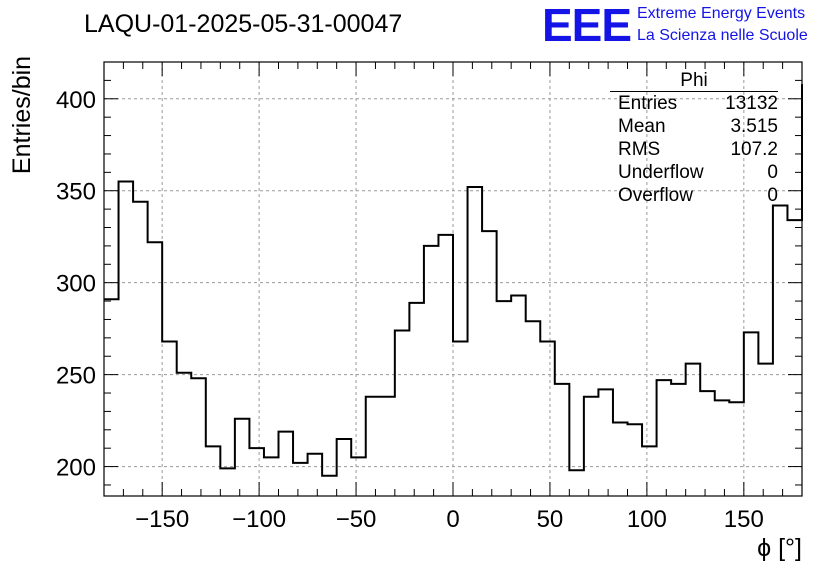 The height and width of the screenshot is (572, 836). What do you see at coordinates (722, 35) in the screenshot?
I see `logo-line-2: La Scienza nelle Scuole` at bounding box center [722, 35].